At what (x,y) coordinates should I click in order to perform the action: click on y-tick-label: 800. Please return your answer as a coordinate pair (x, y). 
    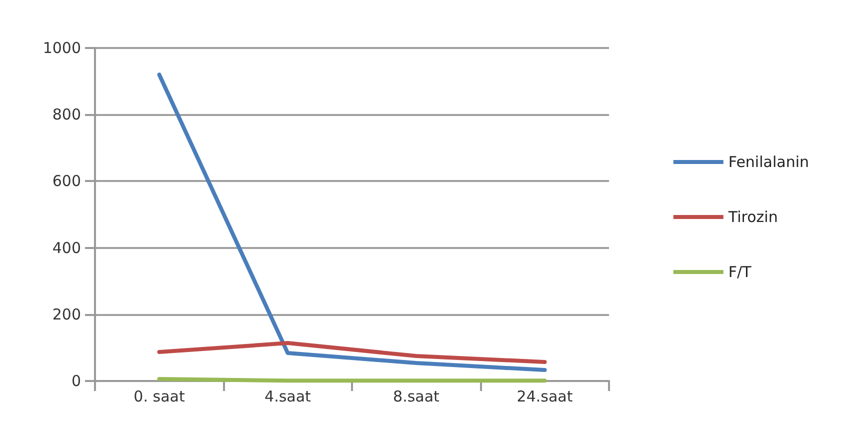
    Looking at the image, I should click on (66, 115).